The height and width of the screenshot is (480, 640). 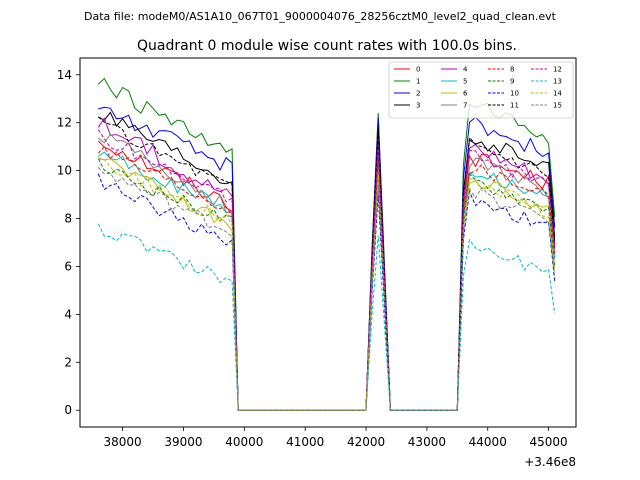 I want to click on x-axis-offset-label: +3.46e8, so click(x=550, y=462).